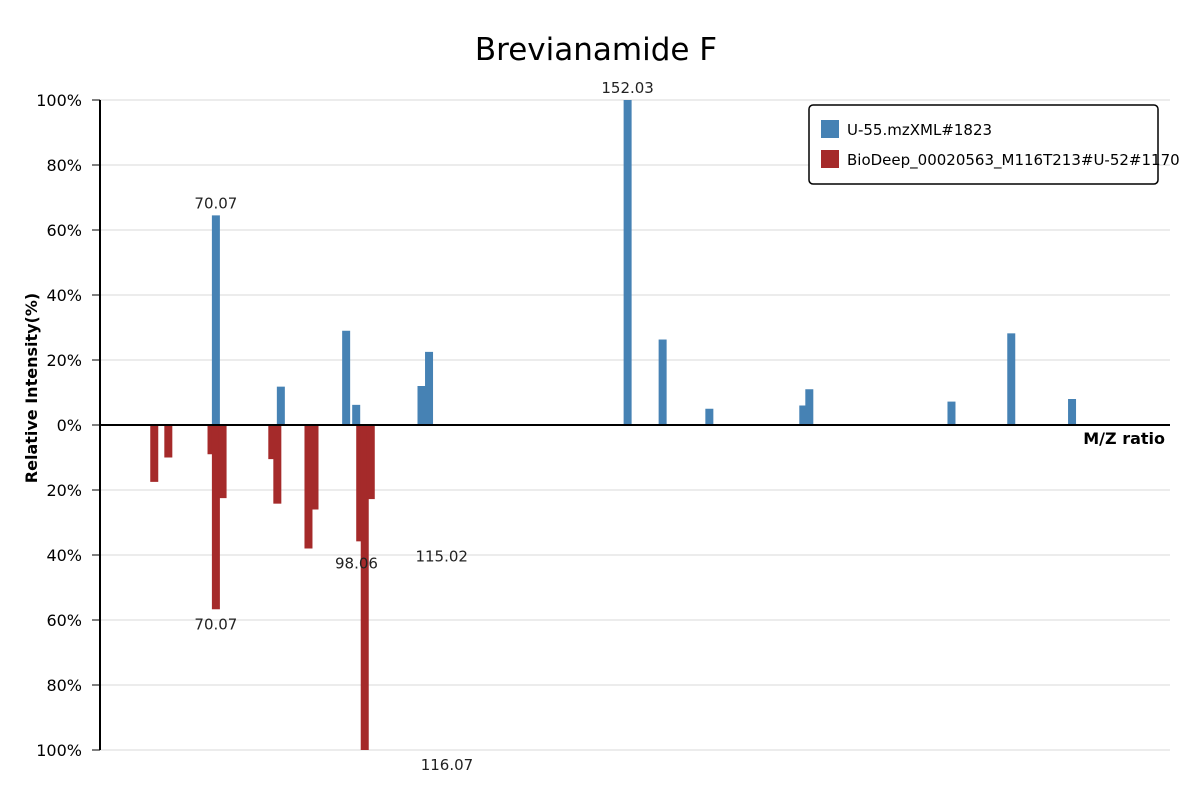 Image resolution: width=1200 pixels, height=800 pixels. What do you see at coordinates (69, 425) in the screenshot?
I see `y-tick-label: 0%` at bounding box center [69, 425].